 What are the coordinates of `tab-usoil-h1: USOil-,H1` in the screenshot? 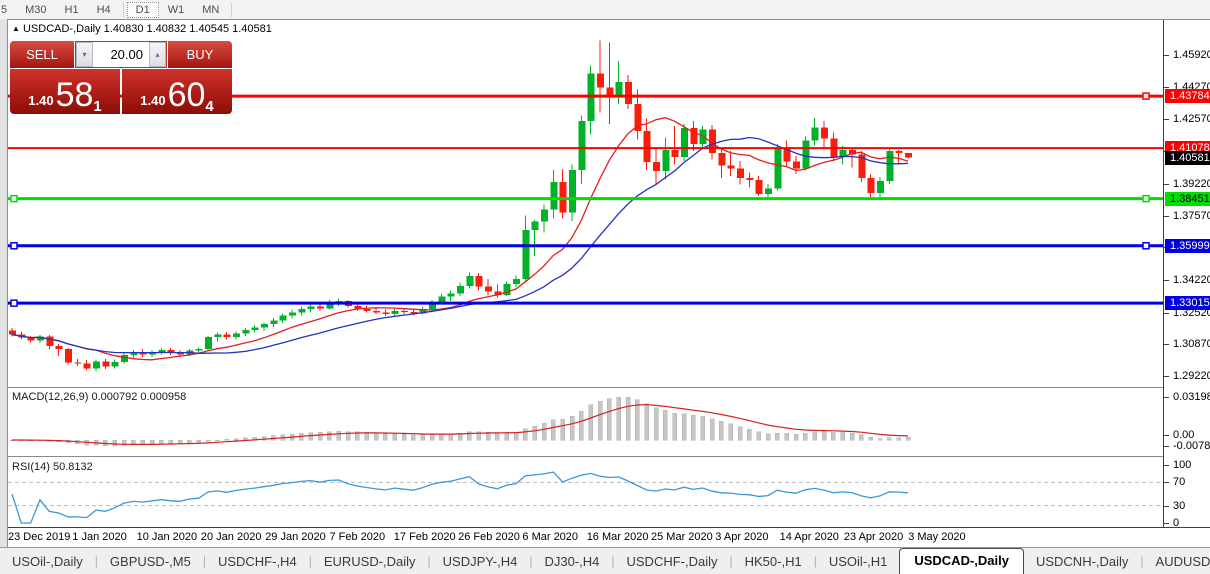 It's located at (858, 561).